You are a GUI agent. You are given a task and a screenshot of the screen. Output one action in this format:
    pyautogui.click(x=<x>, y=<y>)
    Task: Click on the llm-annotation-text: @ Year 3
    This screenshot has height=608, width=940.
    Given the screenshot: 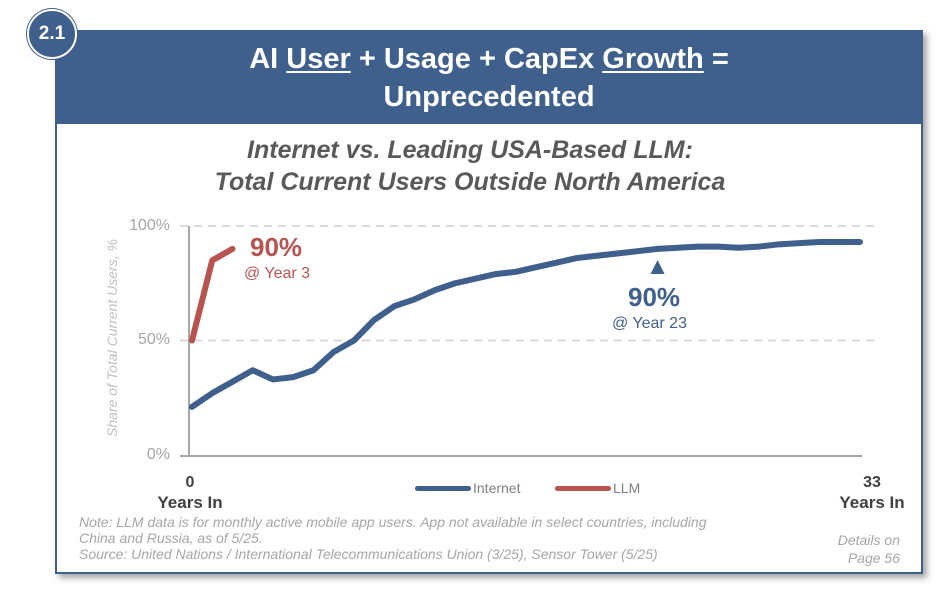 What is the action you would take?
    pyautogui.click(x=277, y=273)
    